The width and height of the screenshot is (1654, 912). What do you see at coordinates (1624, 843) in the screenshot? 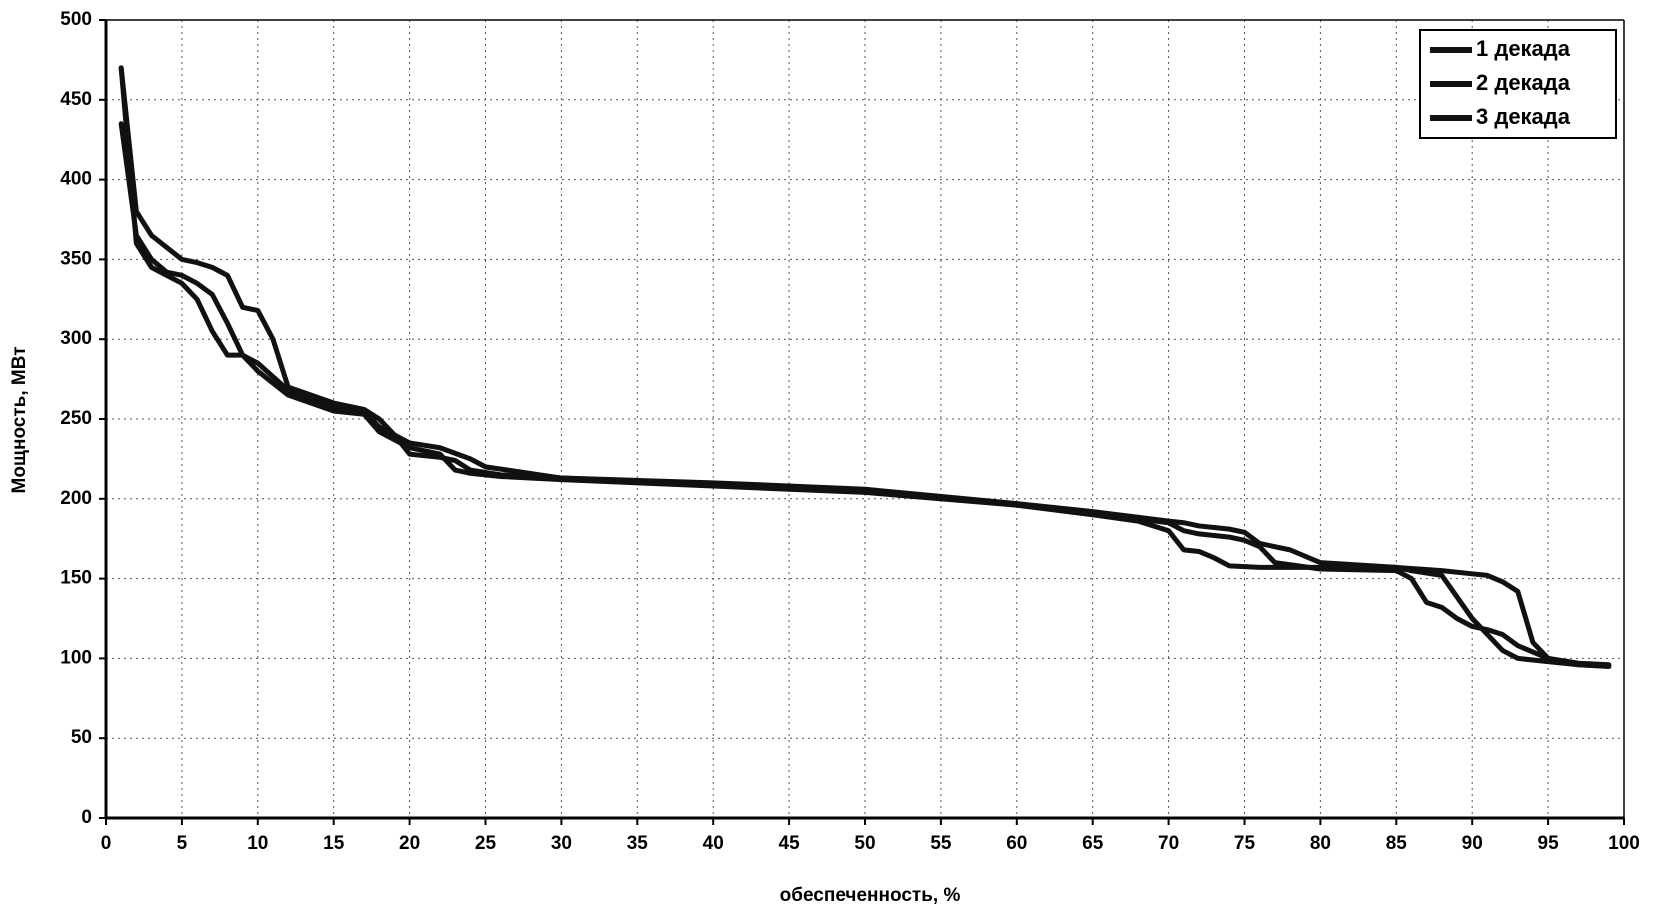
I see `x-tick-label: 100` at bounding box center [1624, 843].